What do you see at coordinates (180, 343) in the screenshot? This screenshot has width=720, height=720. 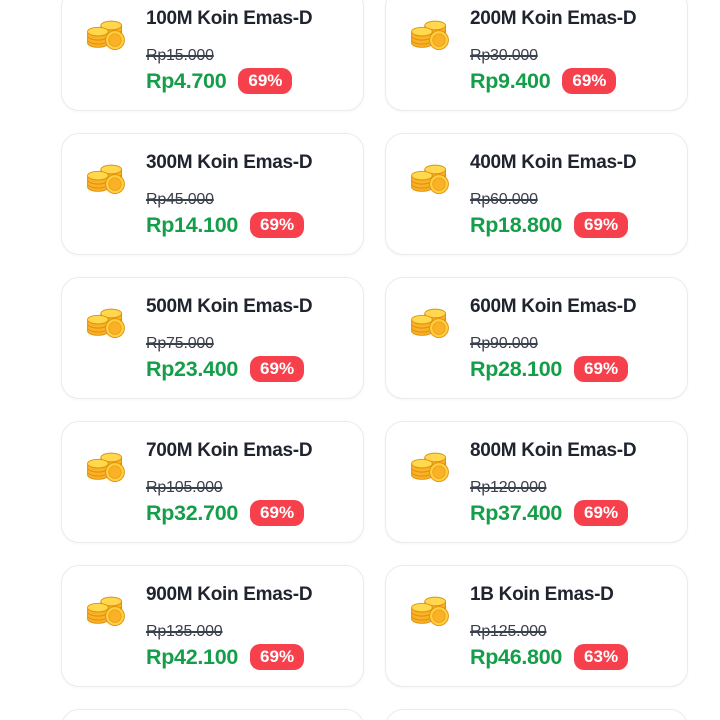 I see `original-price: Rp75.000` at bounding box center [180, 343].